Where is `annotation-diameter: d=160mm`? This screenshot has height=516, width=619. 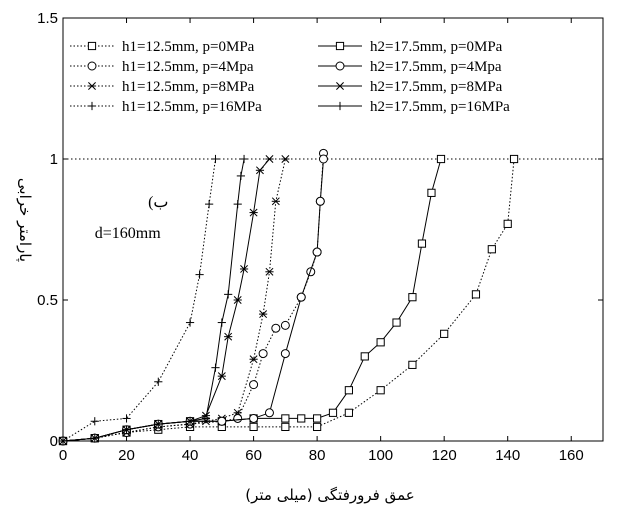
annotation-diameter: d=160mm is located at coordinates (128, 233).